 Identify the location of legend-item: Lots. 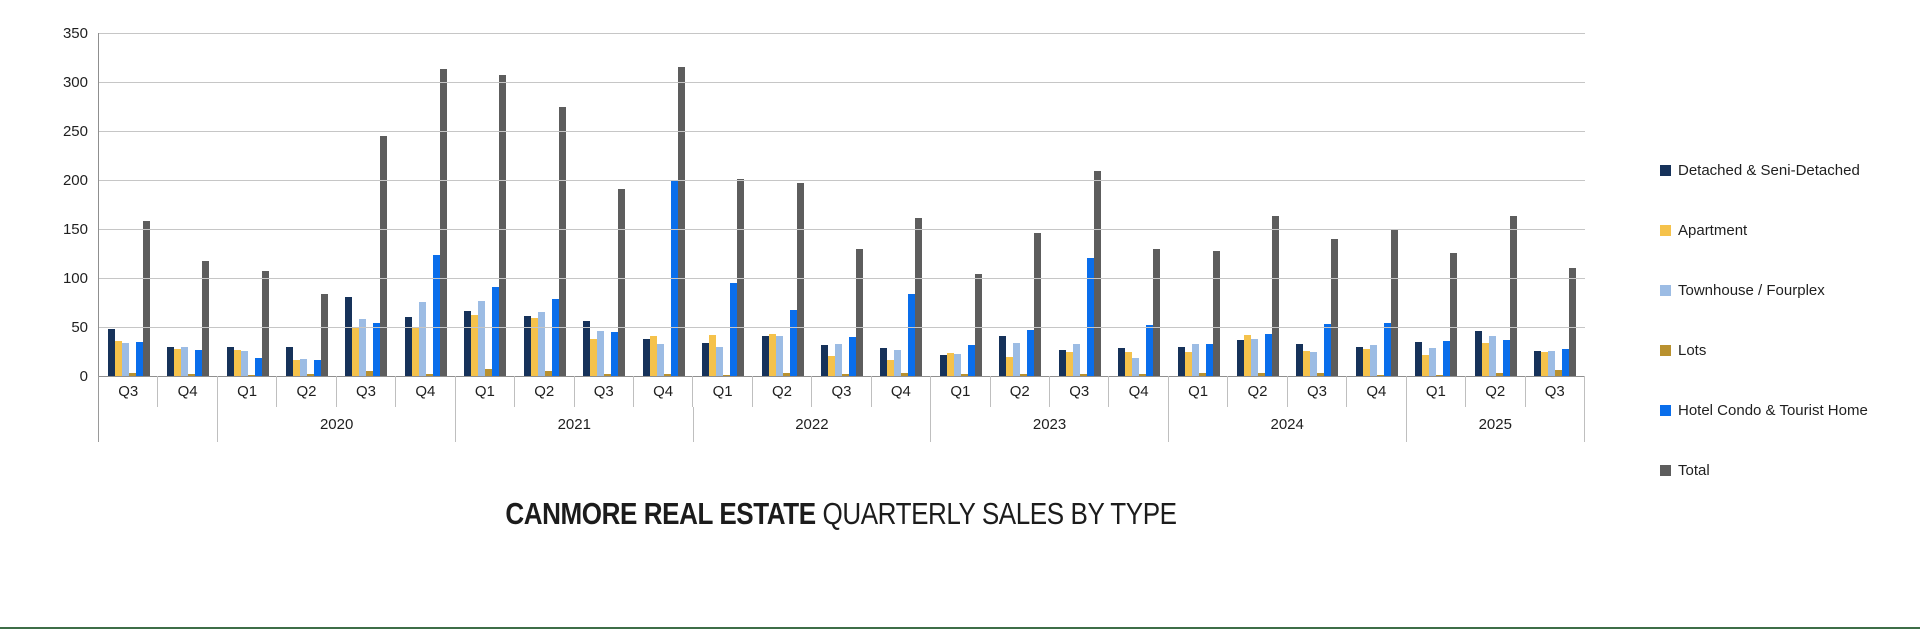
(1764, 350).